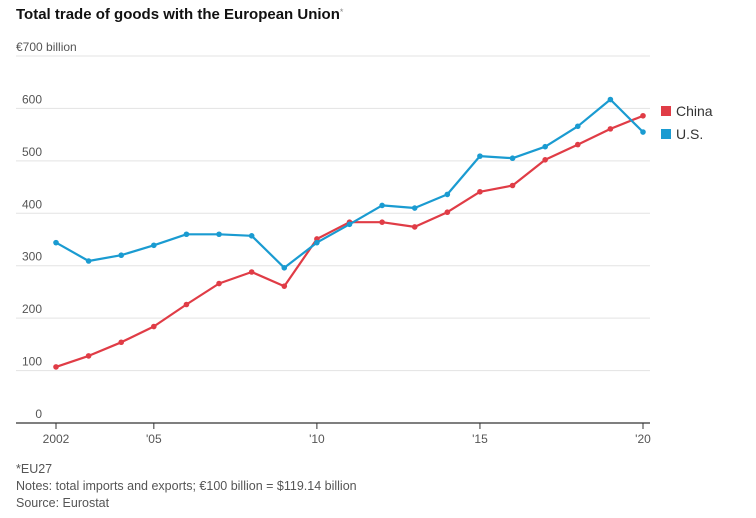  Describe the element at coordinates (447, 194) in the screenshot. I see `data-point-u-s-2014` at that location.